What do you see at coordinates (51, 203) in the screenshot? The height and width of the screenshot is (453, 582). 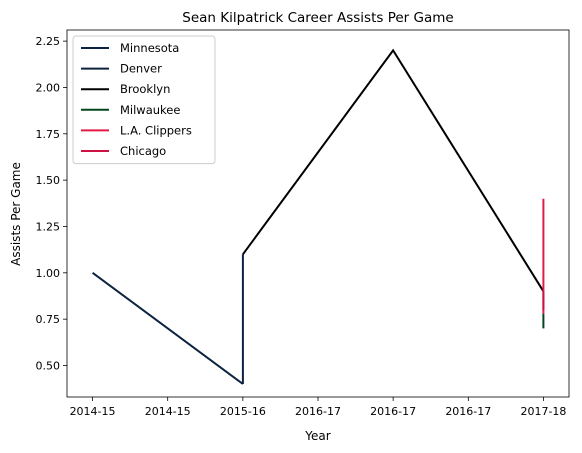 I see `y-axis: 0.50 0.75 1.00 1.25 1.50 1.75 2.00 2.25` at bounding box center [51, 203].